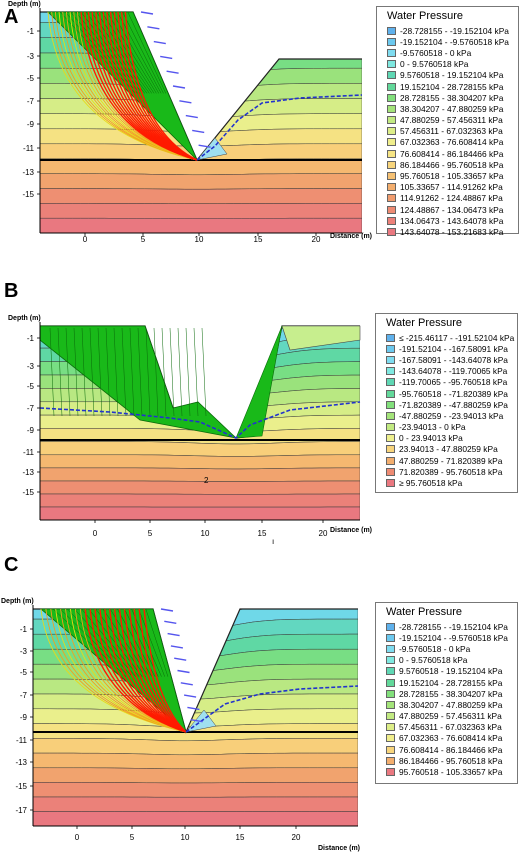 Image resolution: width=526 pixels, height=856 pixels. Describe the element at coordinates (24, 672) in the screenshot. I see `y-tick-label: -5` at that location.